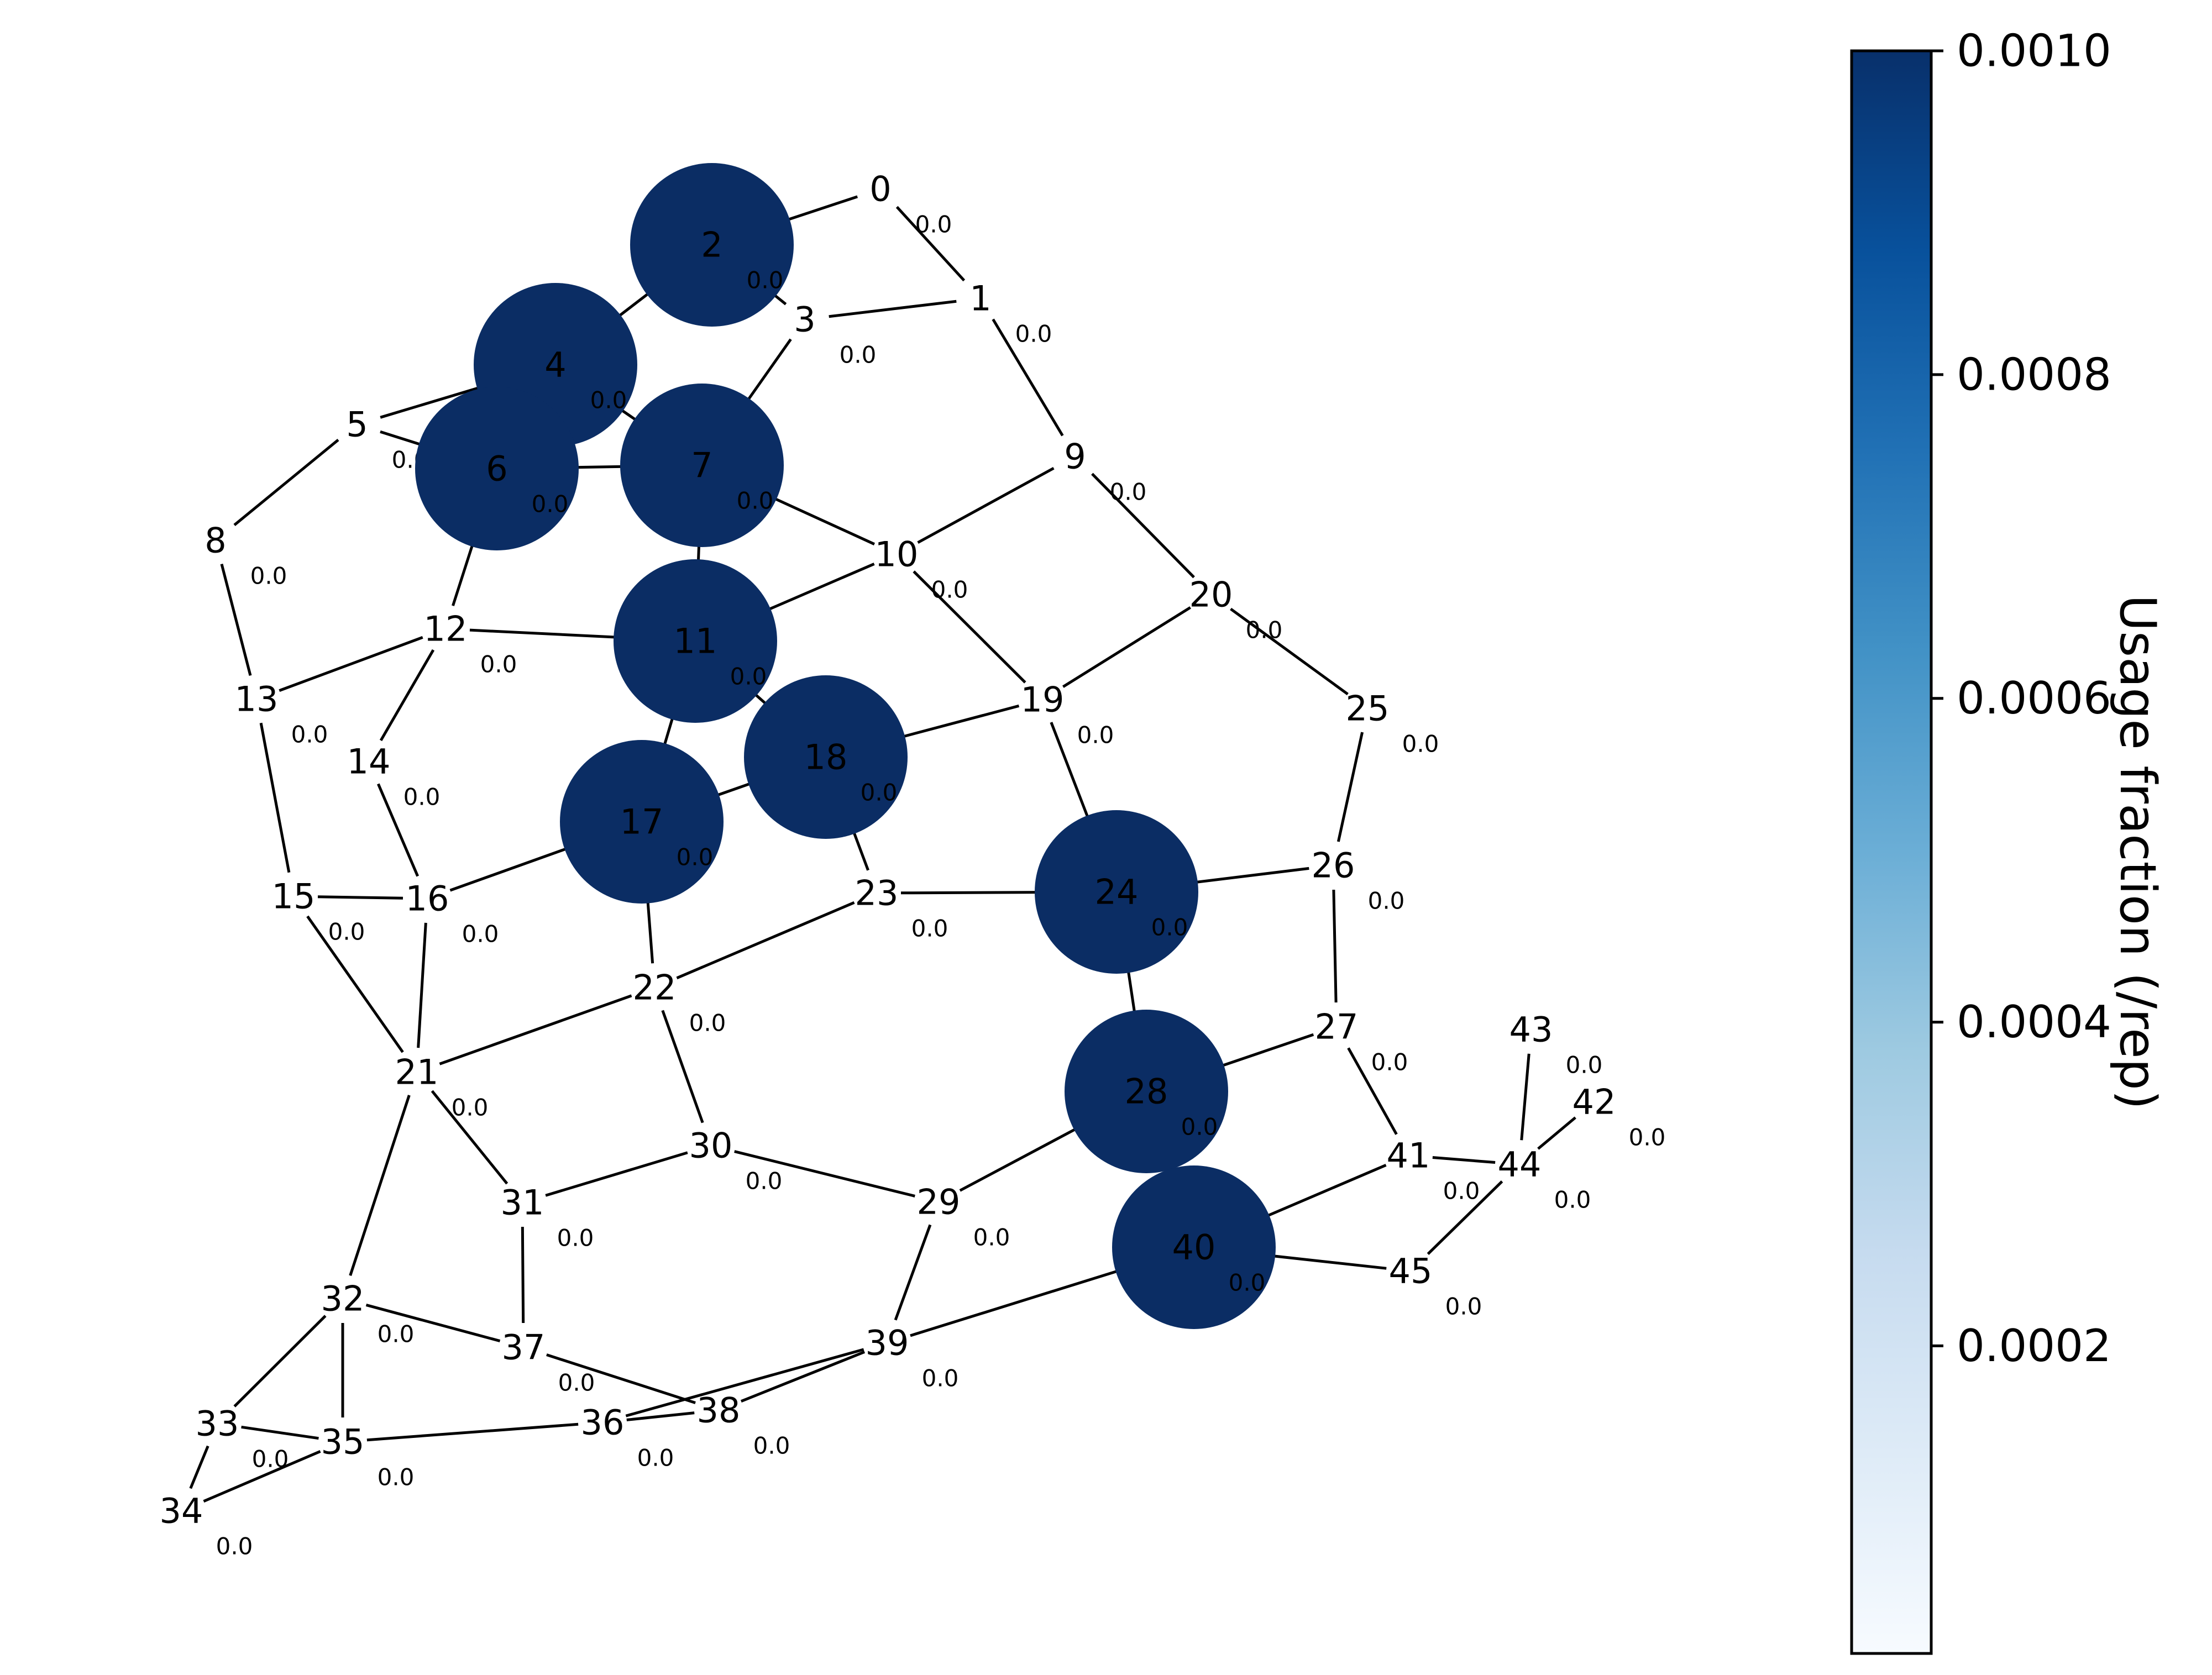 The height and width of the screenshot is (1675, 2212). I want to click on colorbar-tick-label: 0.0010, so click(2034, 51).